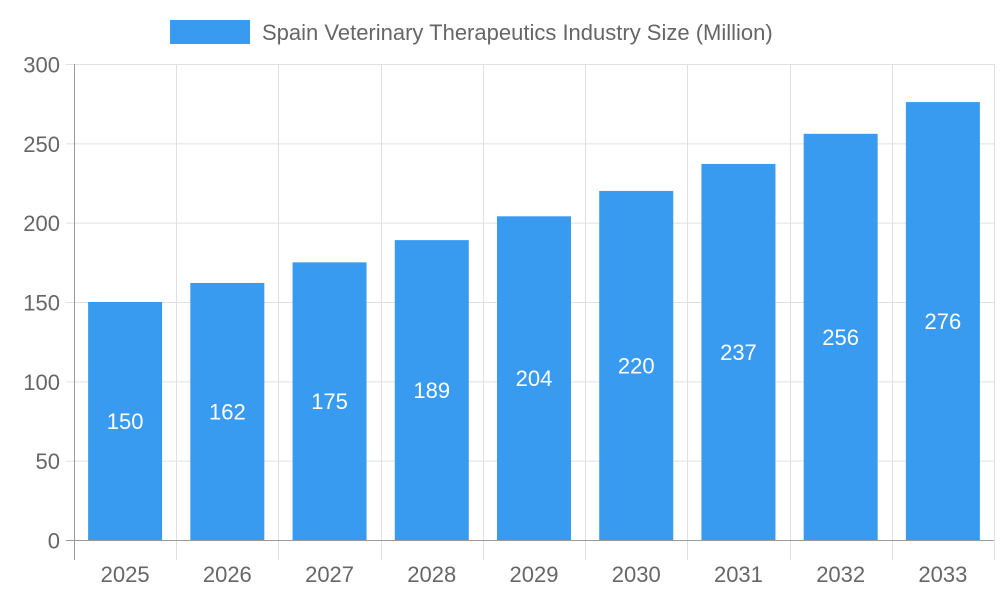 The image size is (1000, 605). I want to click on x-tick-label: 2027, so click(329, 574).